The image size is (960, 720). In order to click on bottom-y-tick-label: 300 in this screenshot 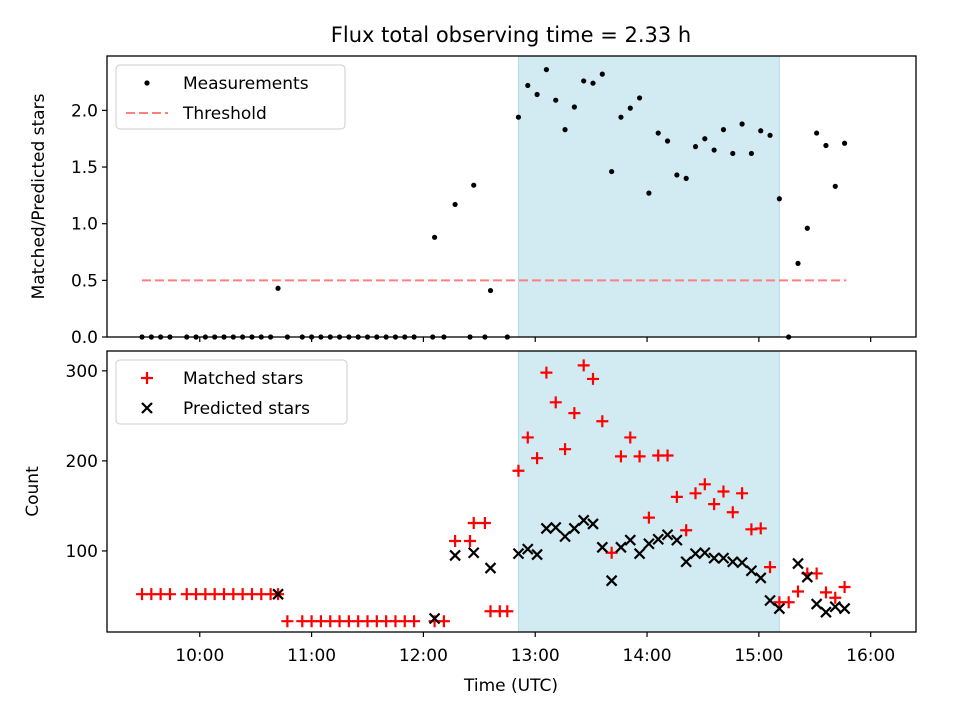, I will do `click(82, 372)`.